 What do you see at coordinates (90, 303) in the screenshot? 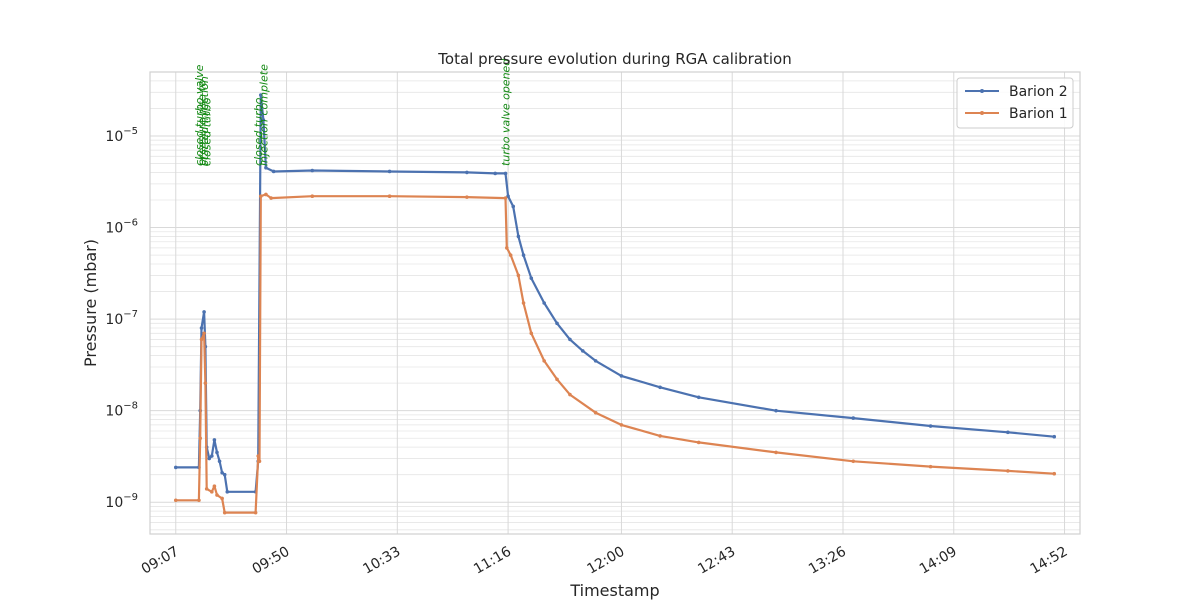
I see `y-axis-label: Pressure (mbar)` at bounding box center [90, 303].